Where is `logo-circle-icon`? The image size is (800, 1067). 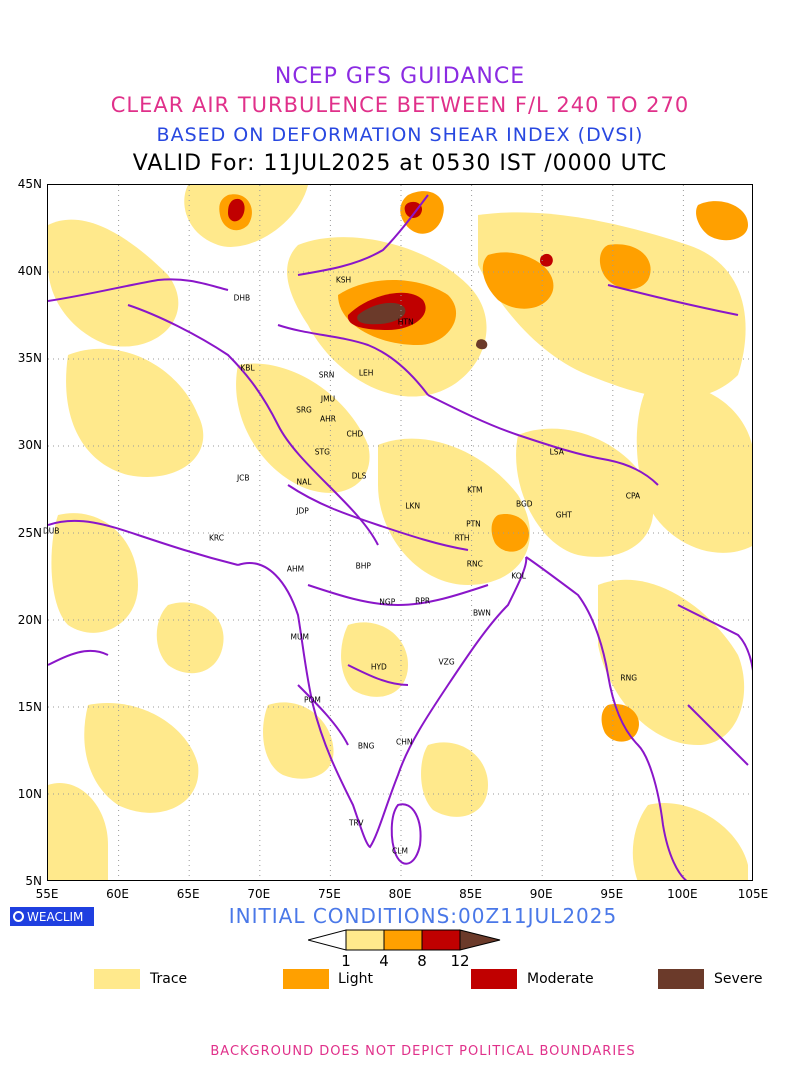 logo-circle-icon is located at coordinates (18, 916).